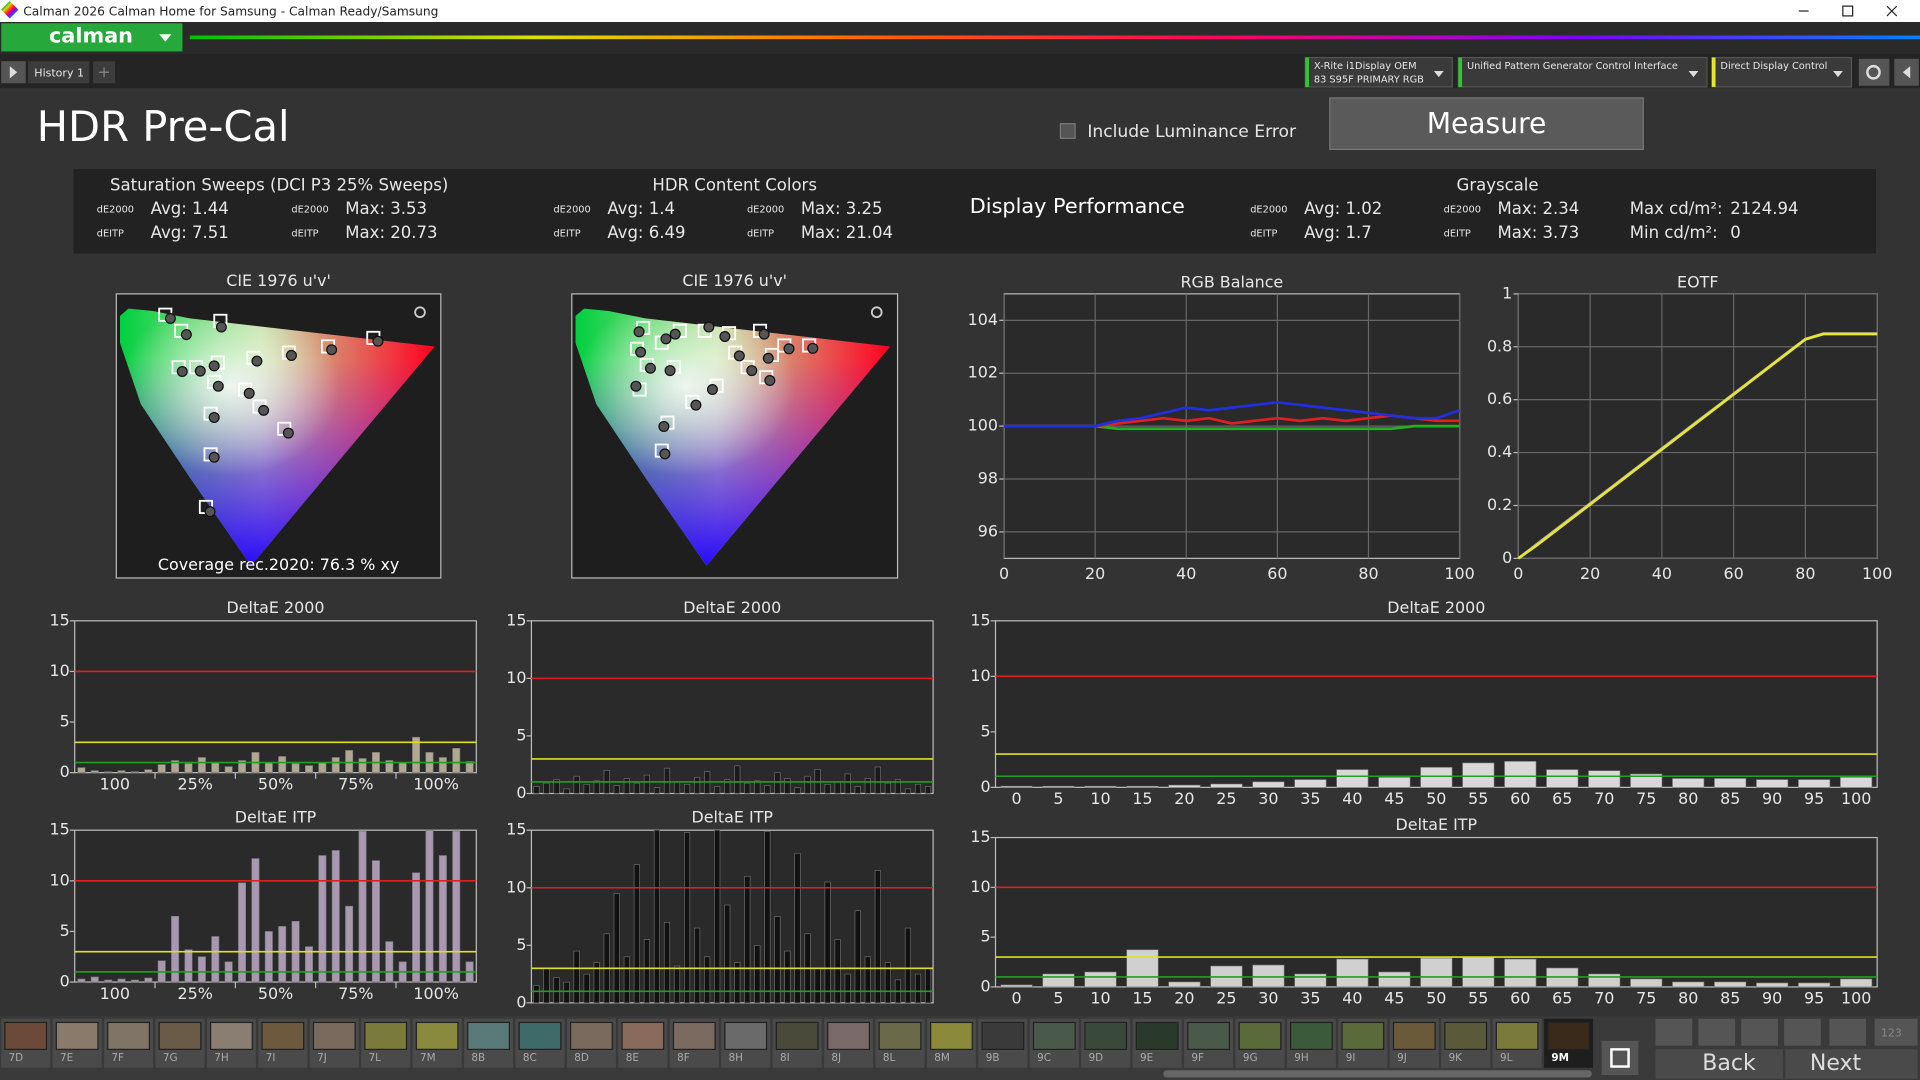 The width and height of the screenshot is (1920, 1080). What do you see at coordinates (1499, 398) in the screenshot?
I see `y-tick-label: 0.6` at bounding box center [1499, 398].